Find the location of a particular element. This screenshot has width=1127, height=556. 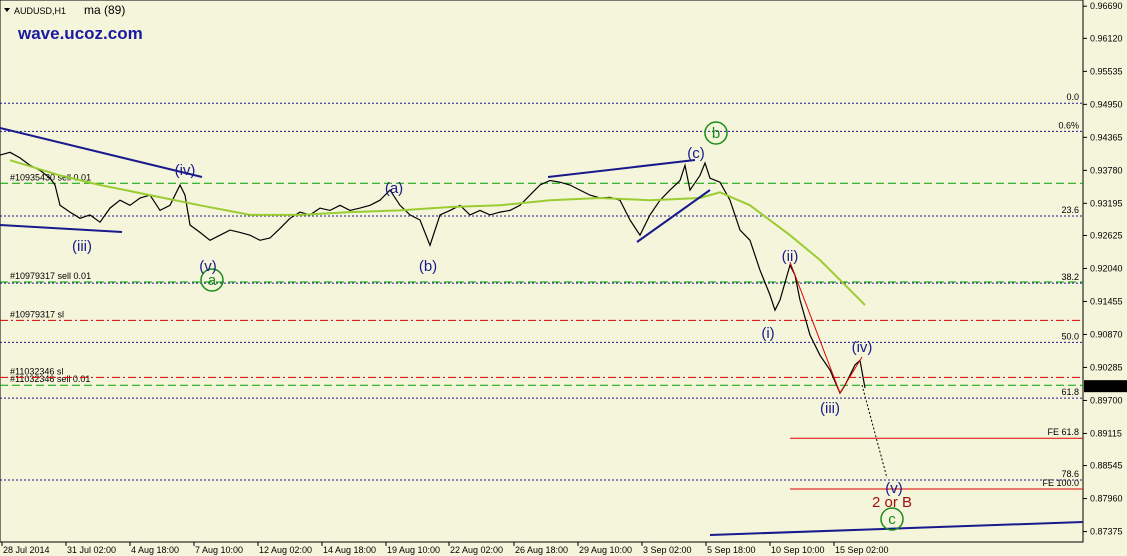

x-tick-label: 26 Aug 18:00 is located at coordinates (541, 550).